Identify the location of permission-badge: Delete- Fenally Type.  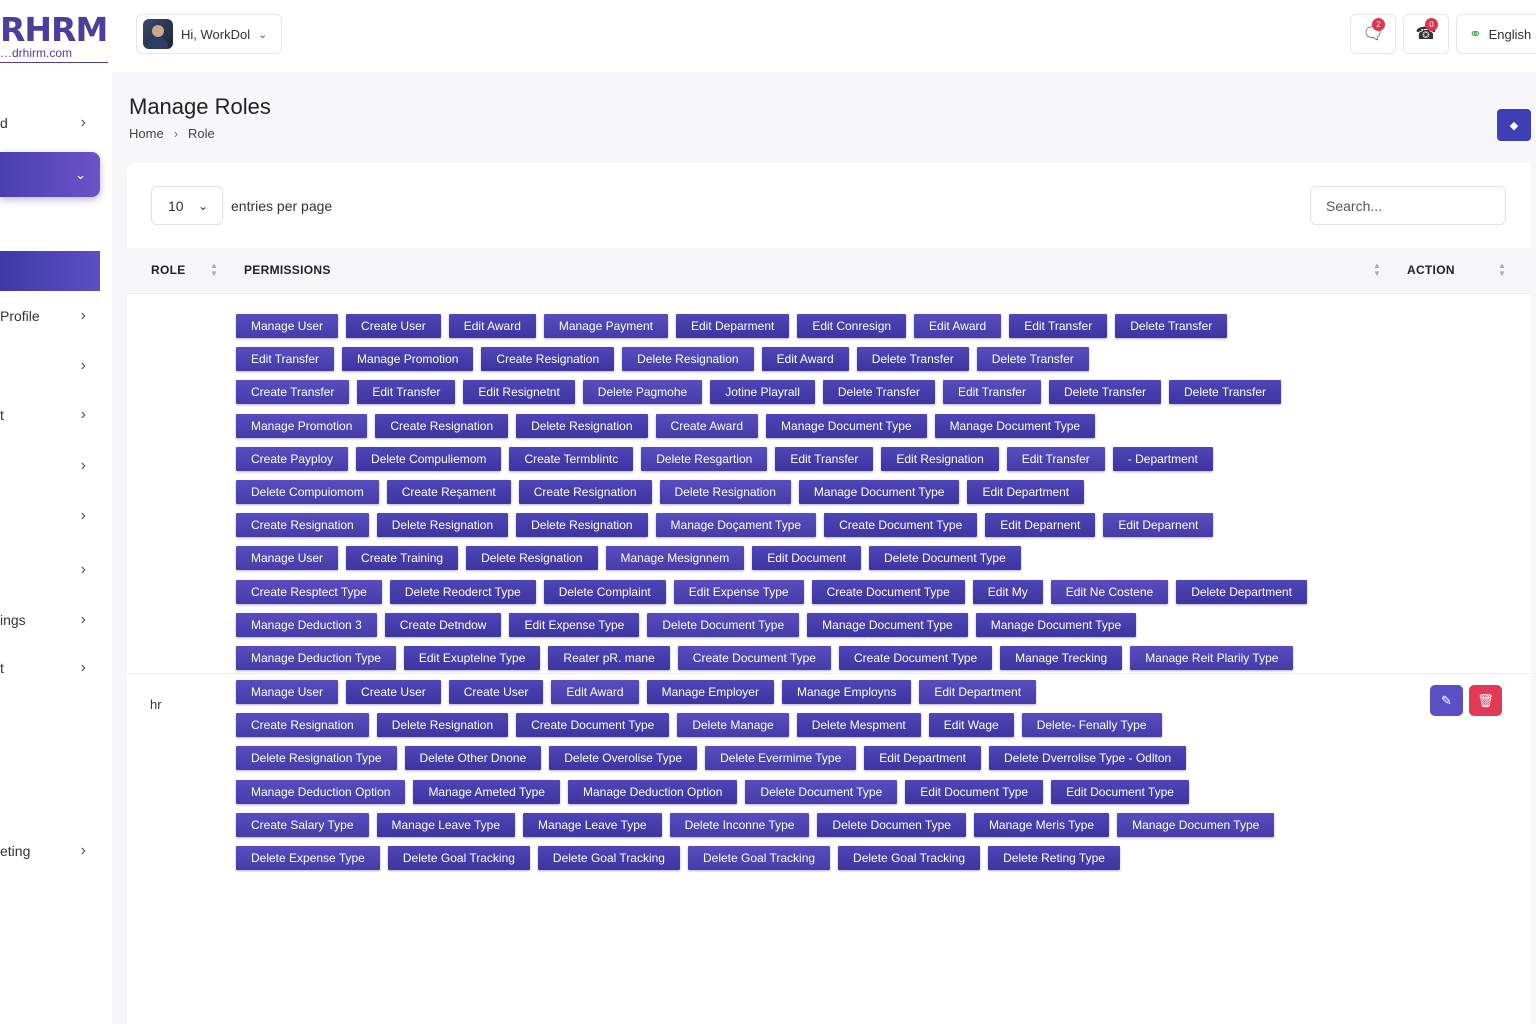
(1091, 725).